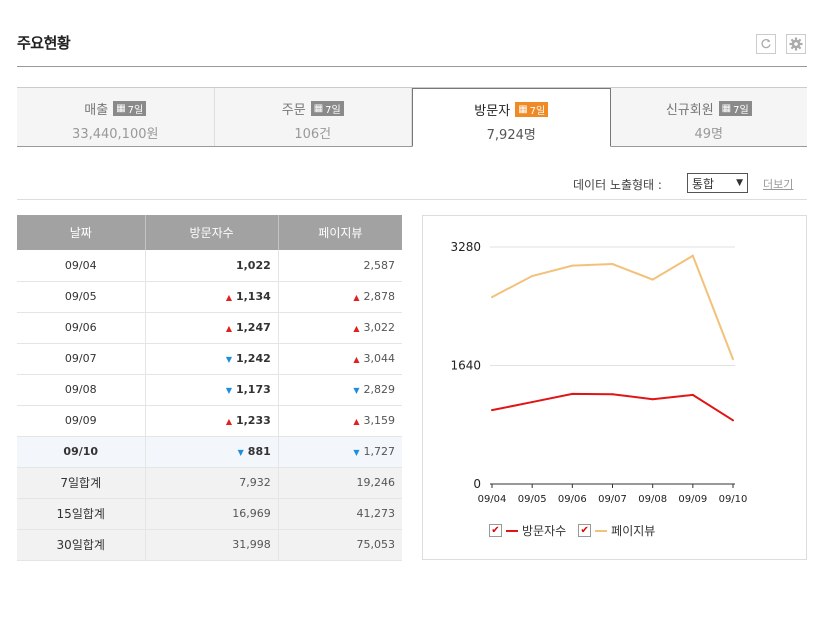 This screenshot has height=621, width=826. Describe the element at coordinates (465, 366) in the screenshot. I see `y-tick-label: 1640` at that location.